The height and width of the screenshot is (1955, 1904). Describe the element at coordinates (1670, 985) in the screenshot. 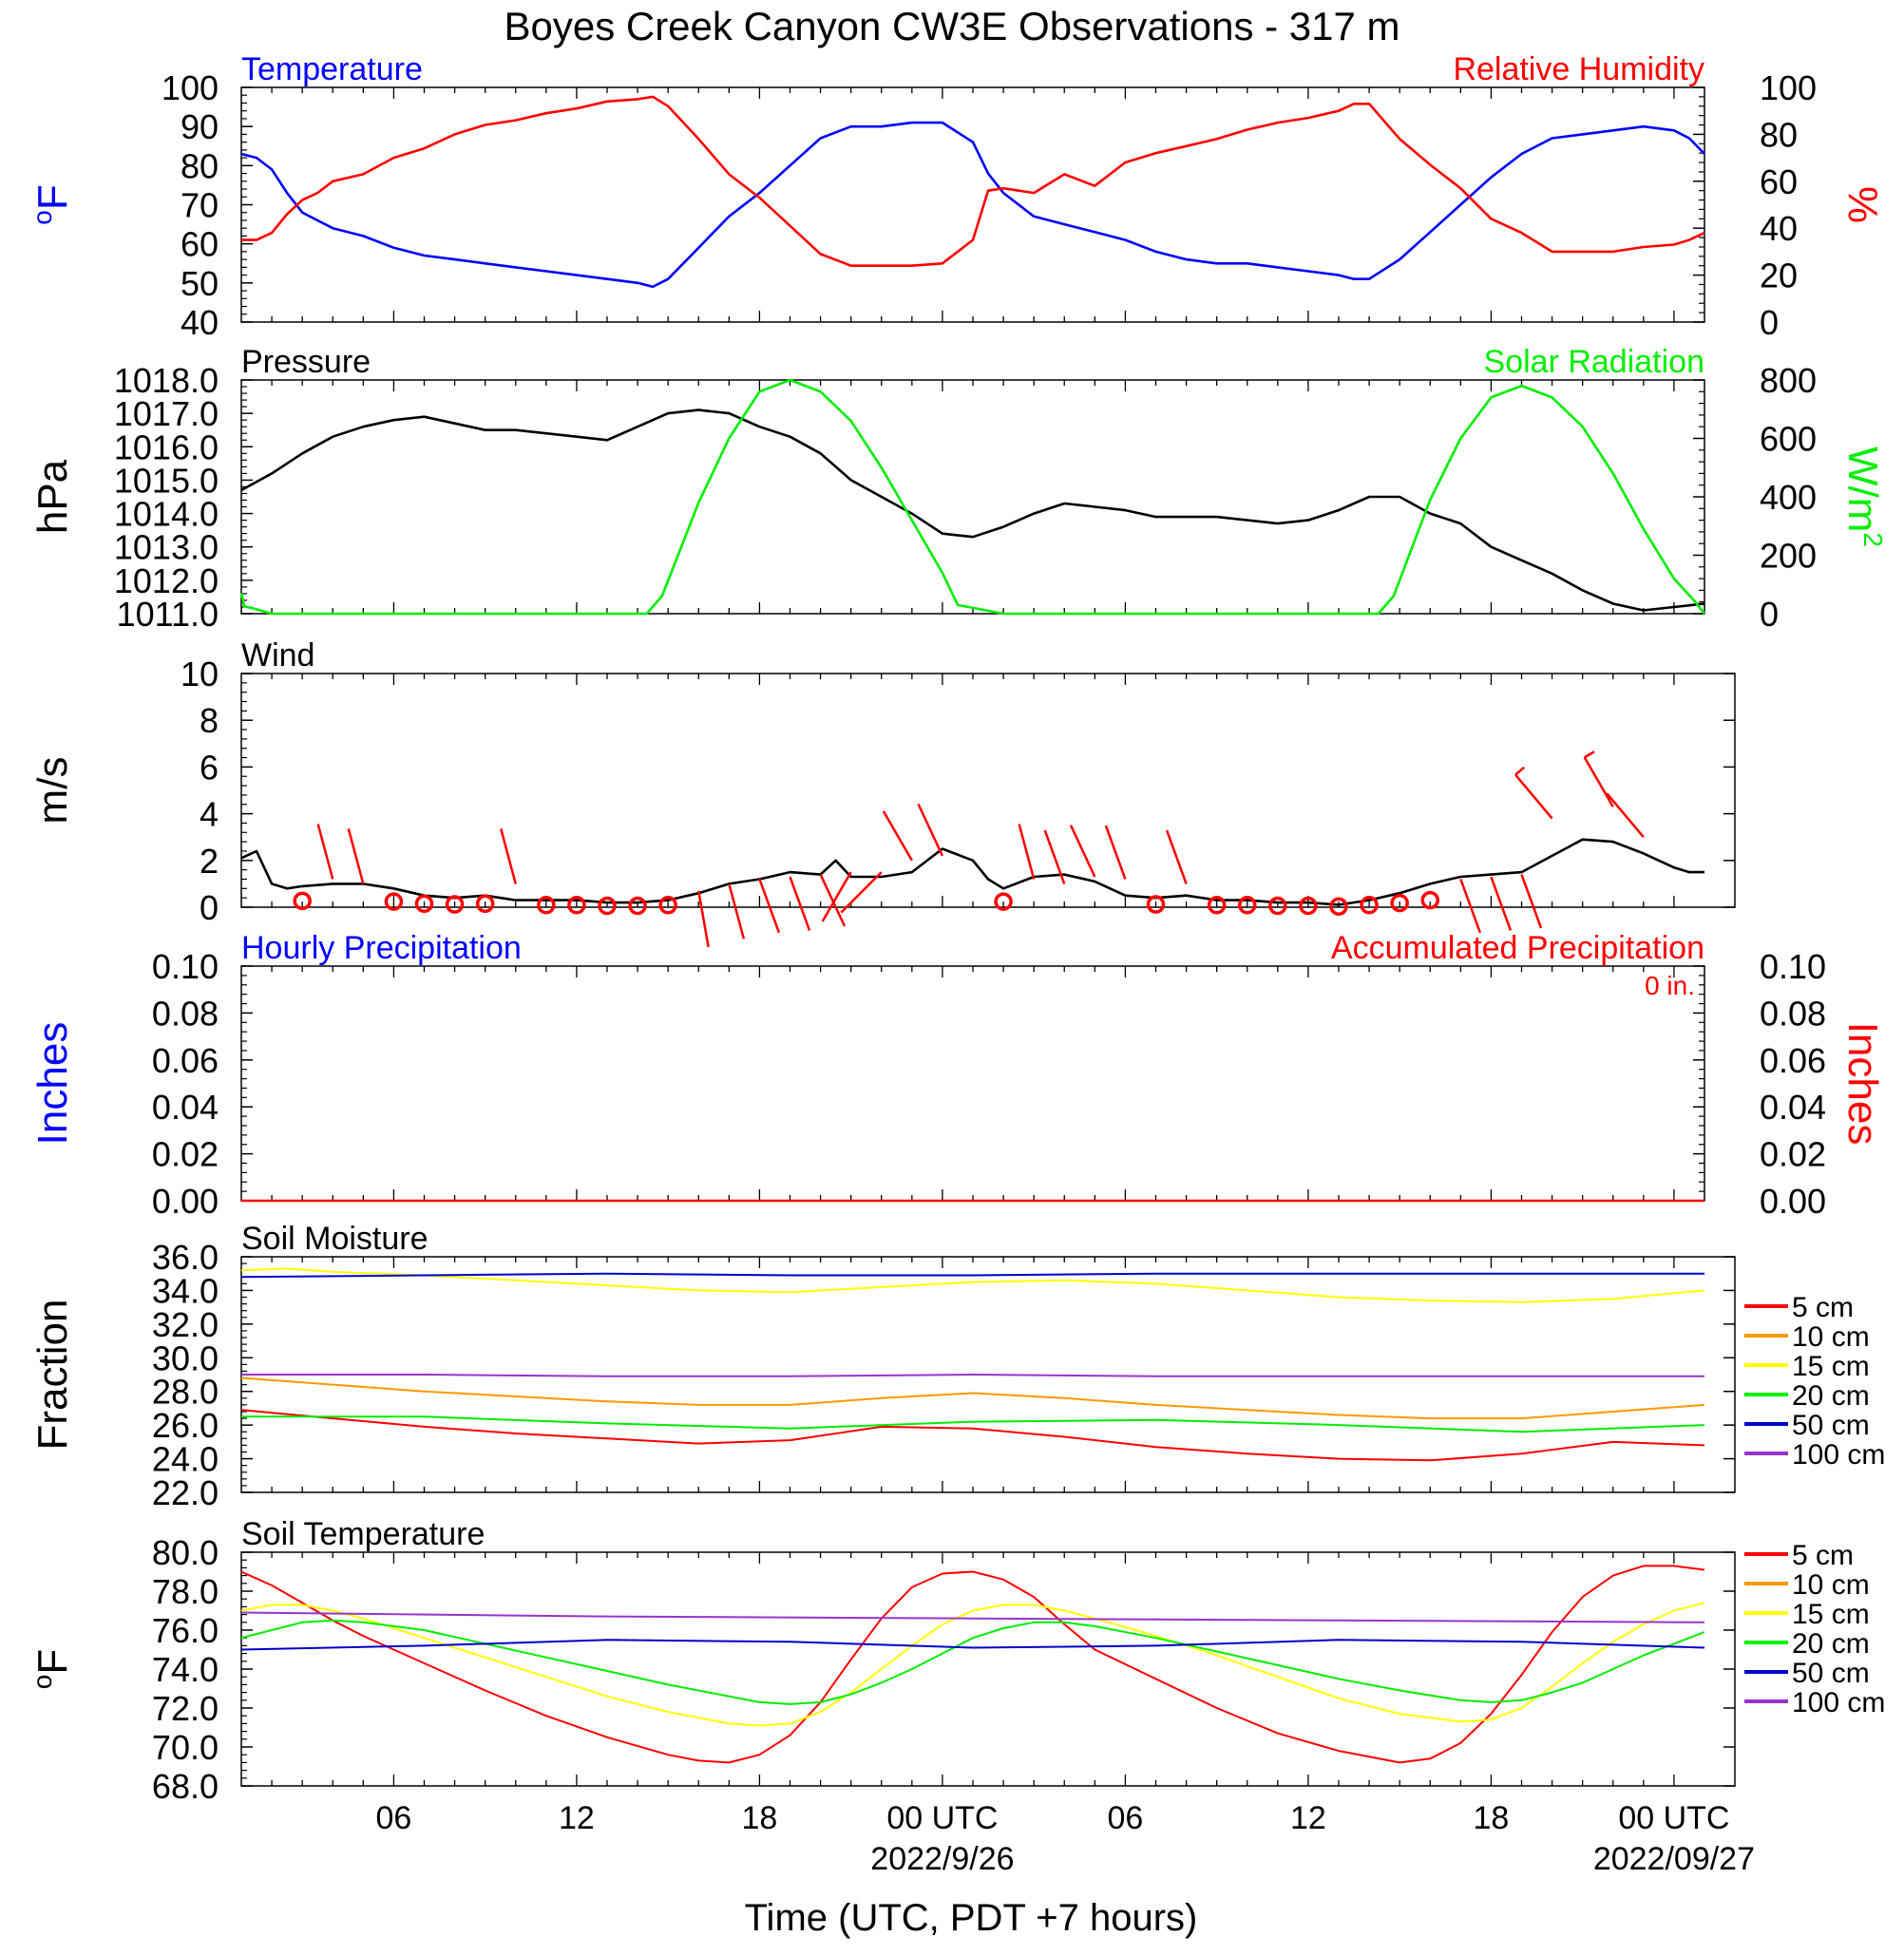

I see `panel-annotation: 0 in.` at that location.